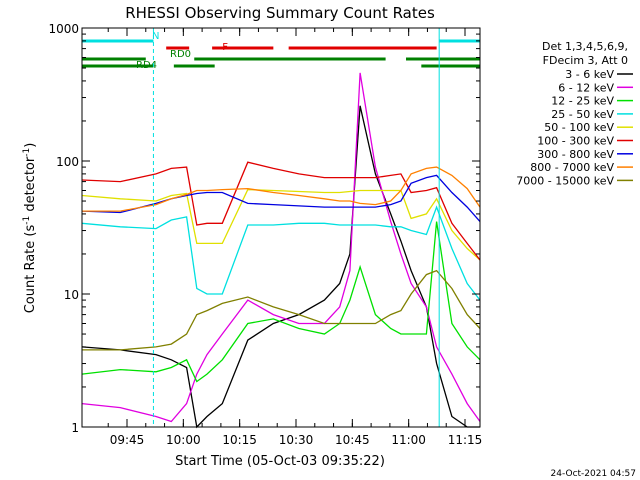 This screenshot has width=640, height=480. Describe the element at coordinates (280, 461) in the screenshot. I see `x-axis-label: Start Time (05-Oct-03 09:35:22)` at that location.